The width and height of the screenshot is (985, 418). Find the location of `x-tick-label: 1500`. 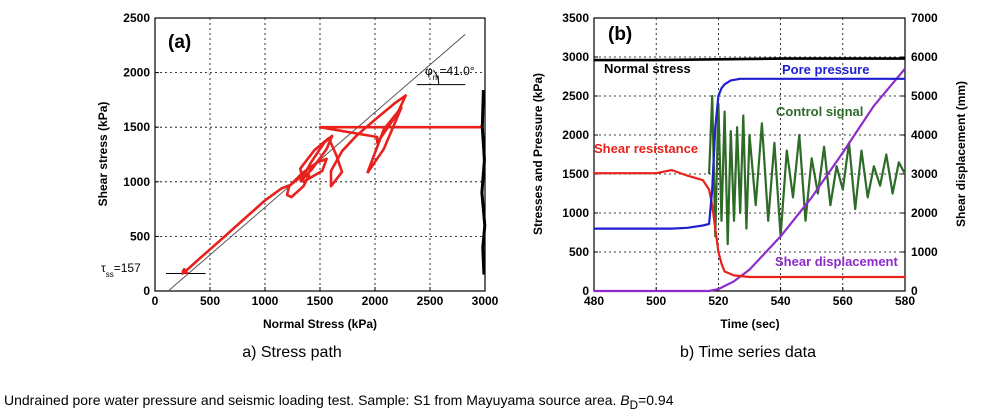

x-tick-label: 1500 is located at coordinates (320, 301).